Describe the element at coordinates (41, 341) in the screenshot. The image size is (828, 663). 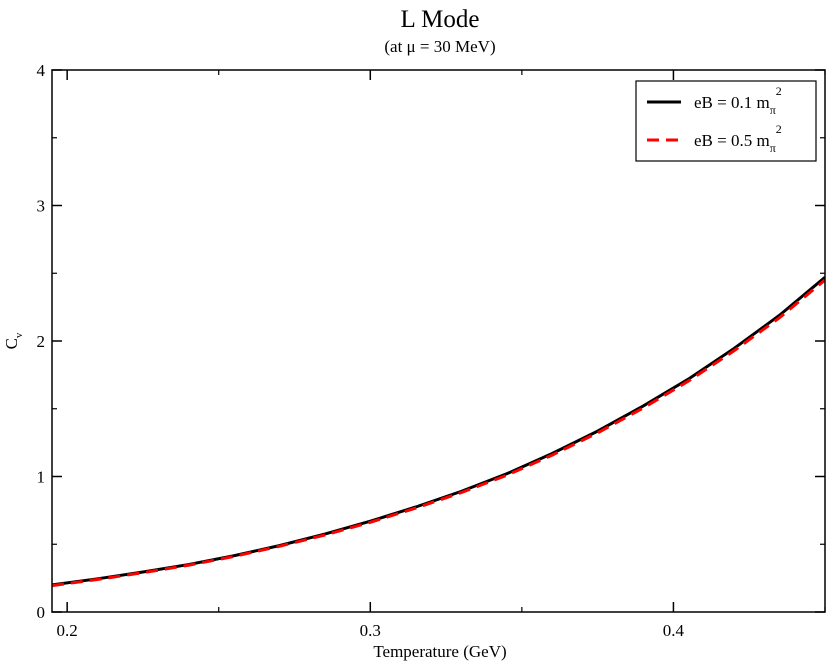
I see `y-tick-label: 2` at that location.